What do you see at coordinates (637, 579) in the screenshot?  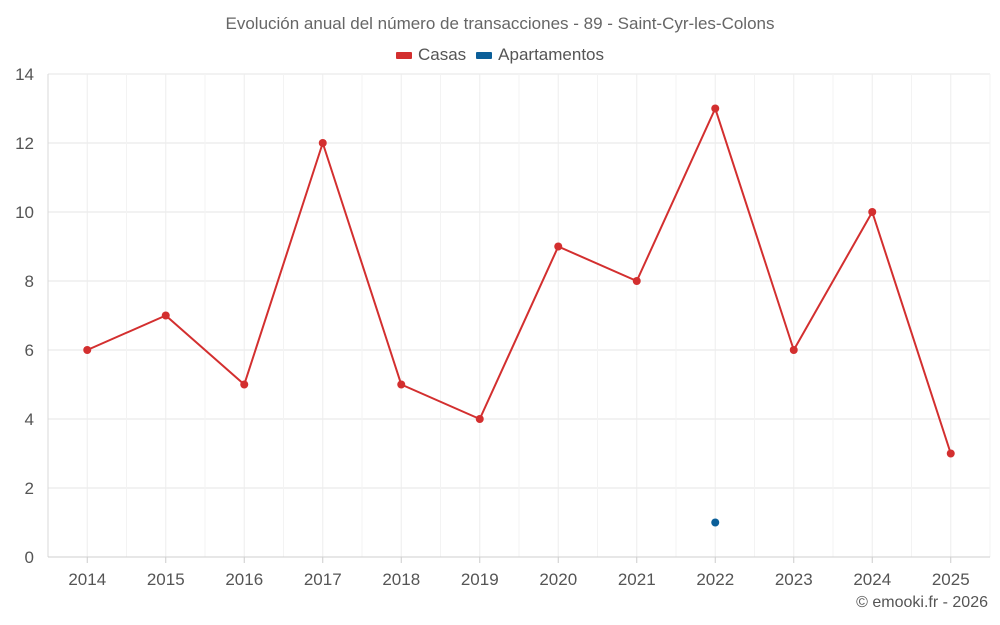 I see `x-tick-label: 2021` at bounding box center [637, 579].